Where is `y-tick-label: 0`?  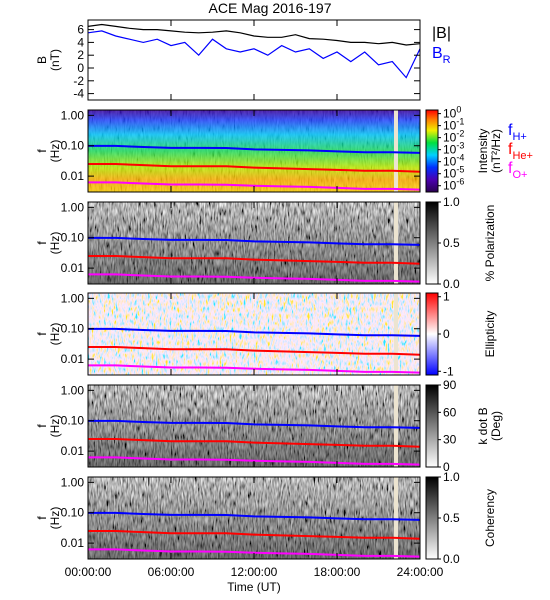
y-tick-label: 0 is located at coordinates (80, 68).